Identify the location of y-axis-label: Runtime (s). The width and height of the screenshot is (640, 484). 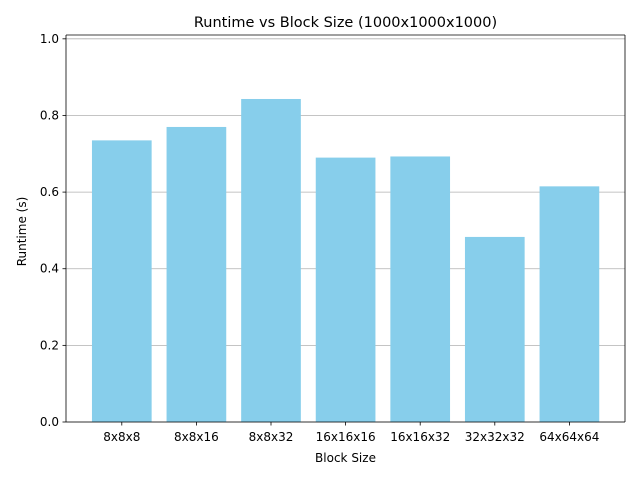
(22, 232).